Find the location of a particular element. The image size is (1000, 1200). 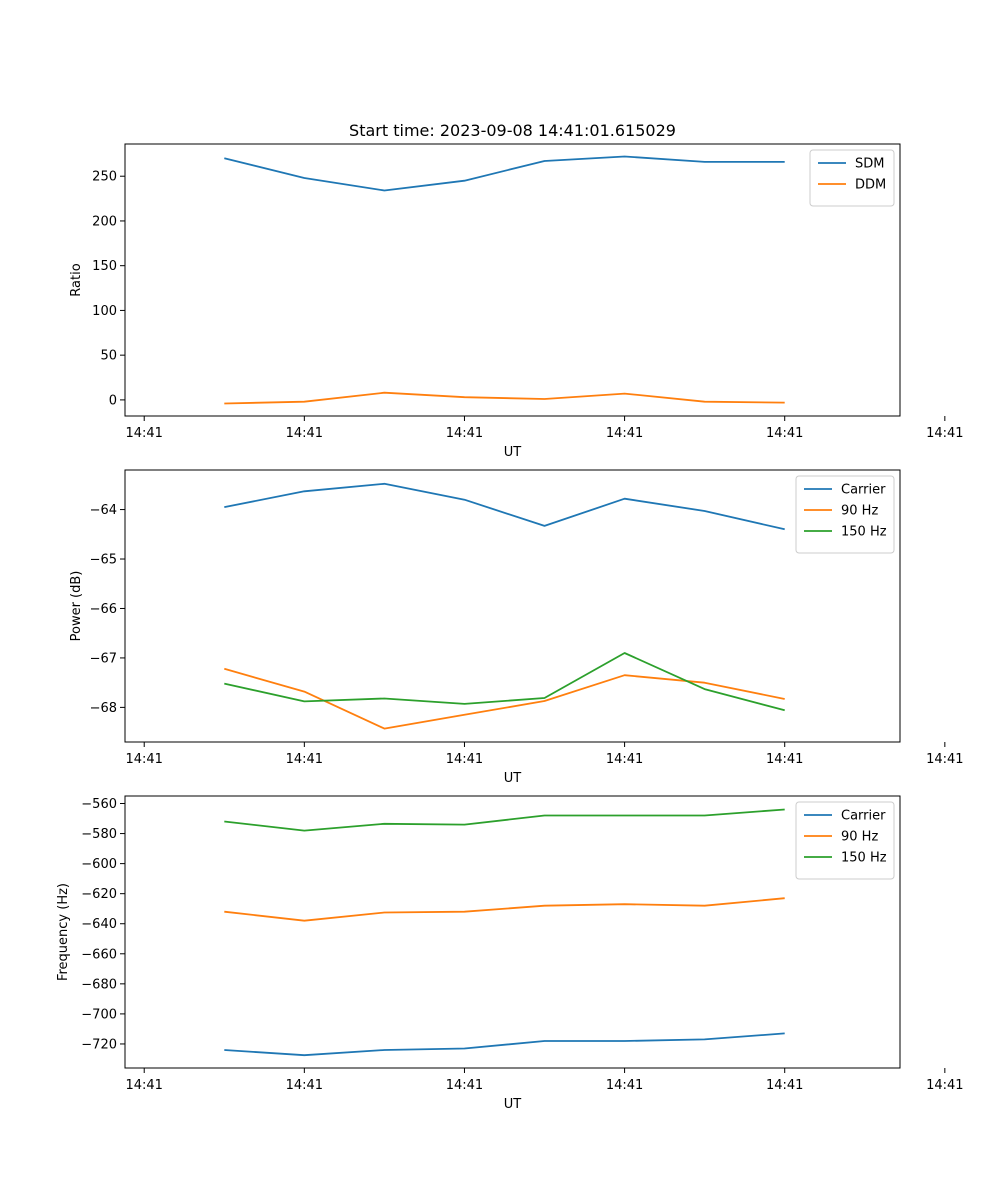

y-tick-label: −620 is located at coordinates (99, 894).